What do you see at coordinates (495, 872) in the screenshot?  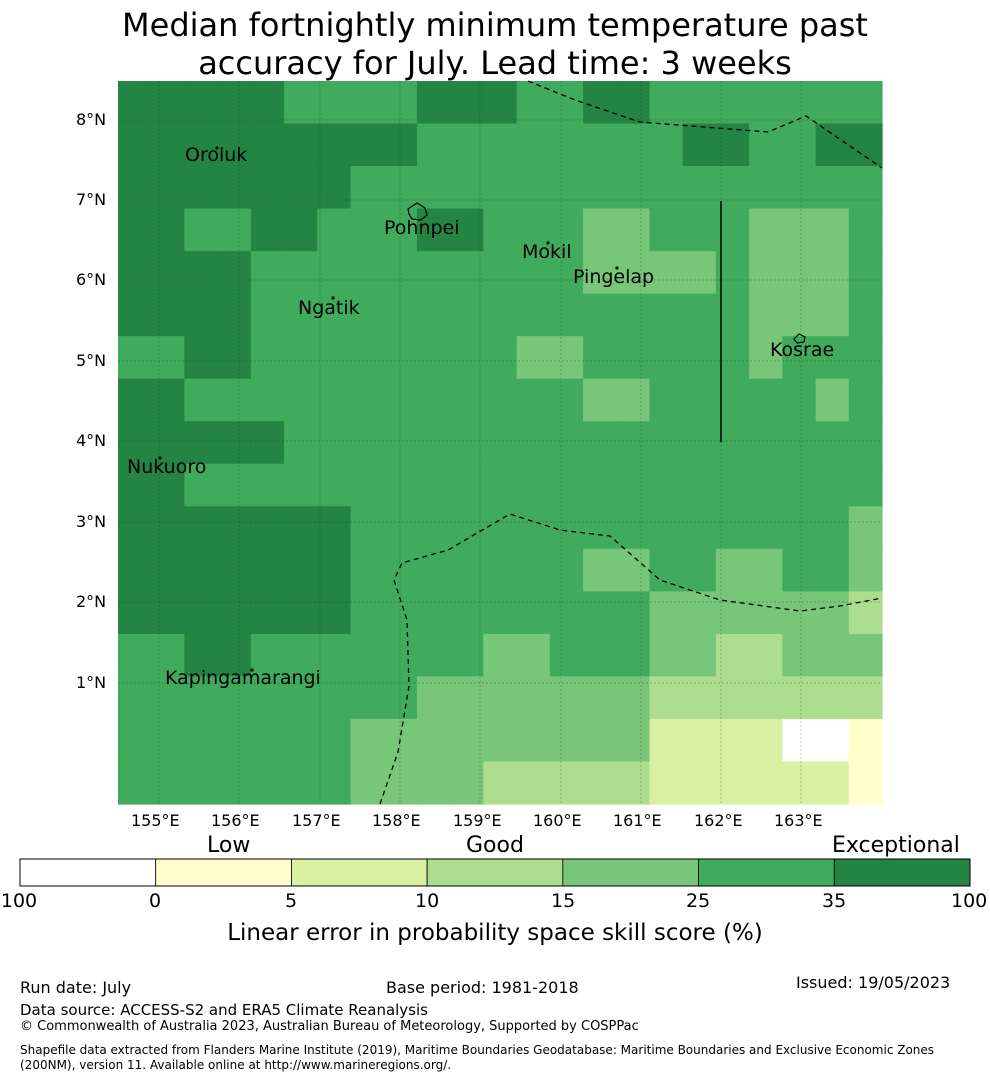 I see `legend-colorbar` at bounding box center [495, 872].